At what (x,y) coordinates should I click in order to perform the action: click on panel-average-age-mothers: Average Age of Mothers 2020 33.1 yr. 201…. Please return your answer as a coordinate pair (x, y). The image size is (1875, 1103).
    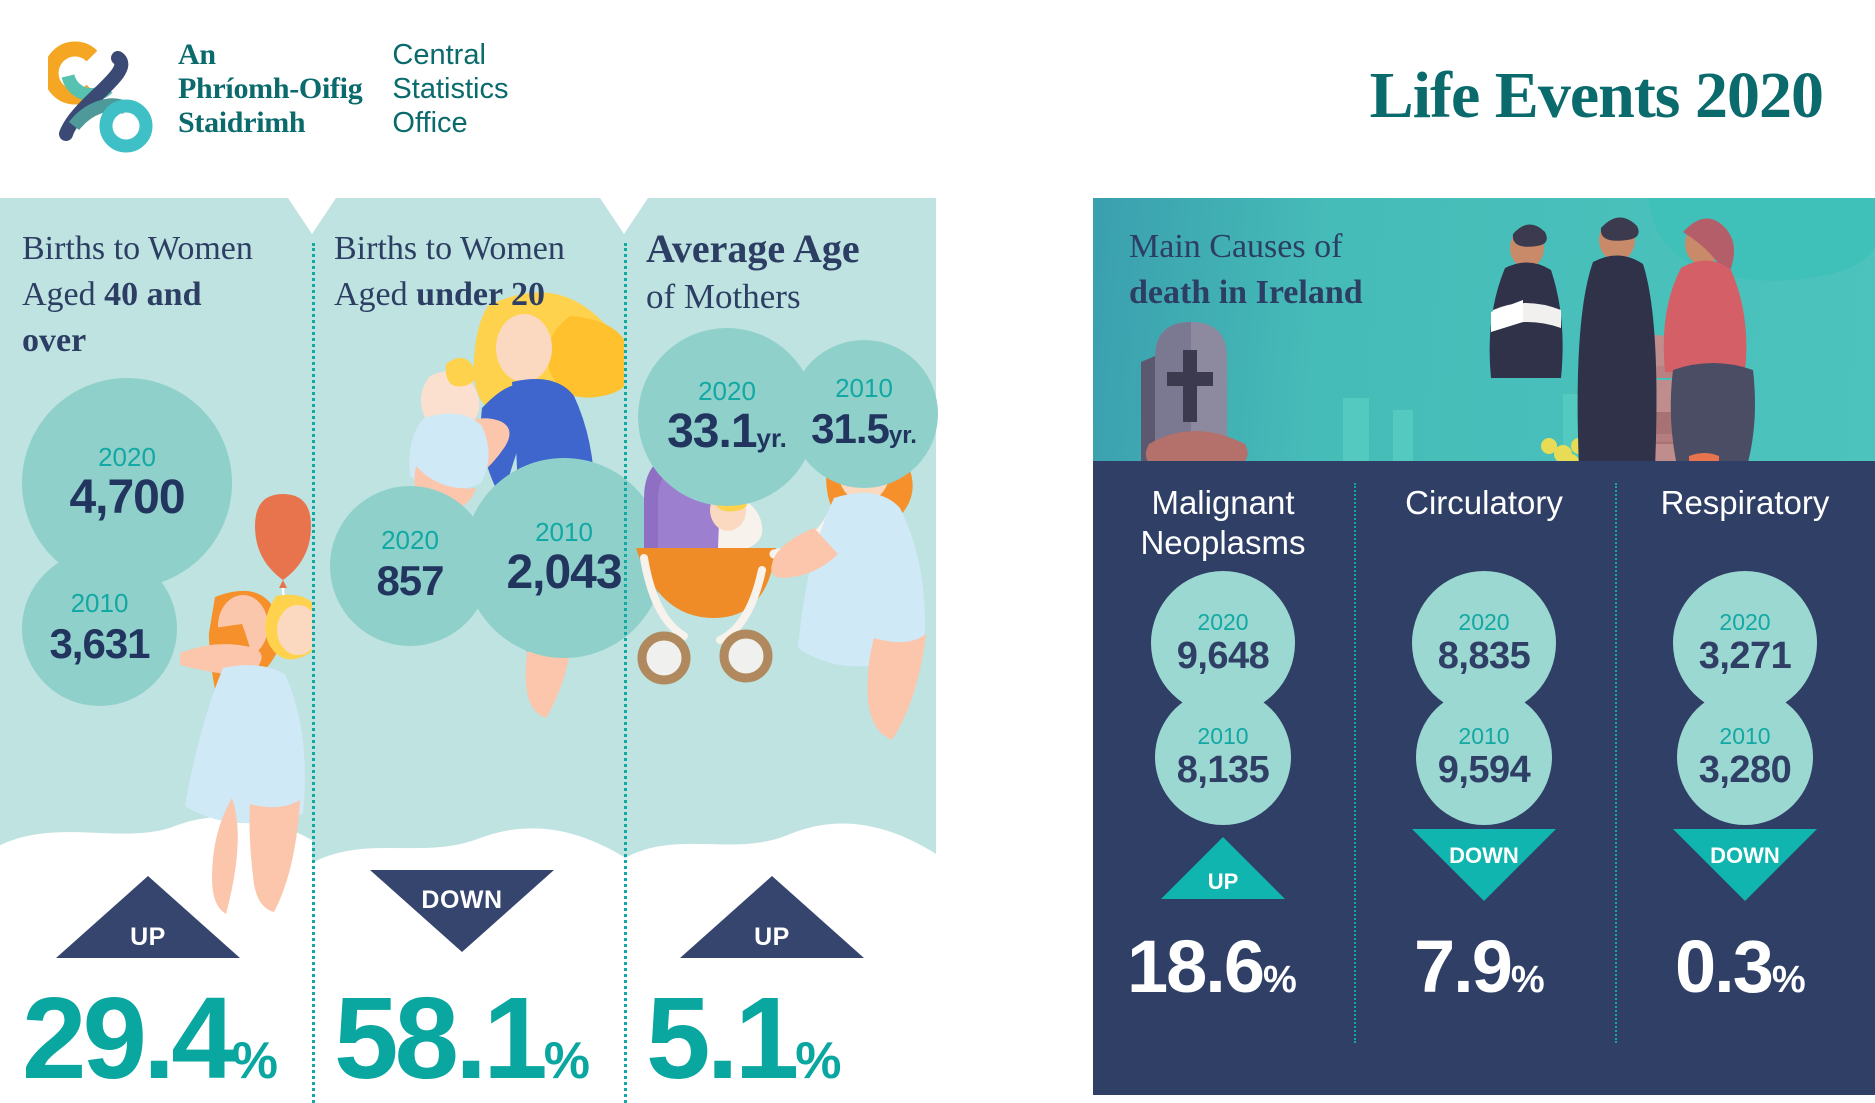
    Looking at the image, I should click on (781, 650).